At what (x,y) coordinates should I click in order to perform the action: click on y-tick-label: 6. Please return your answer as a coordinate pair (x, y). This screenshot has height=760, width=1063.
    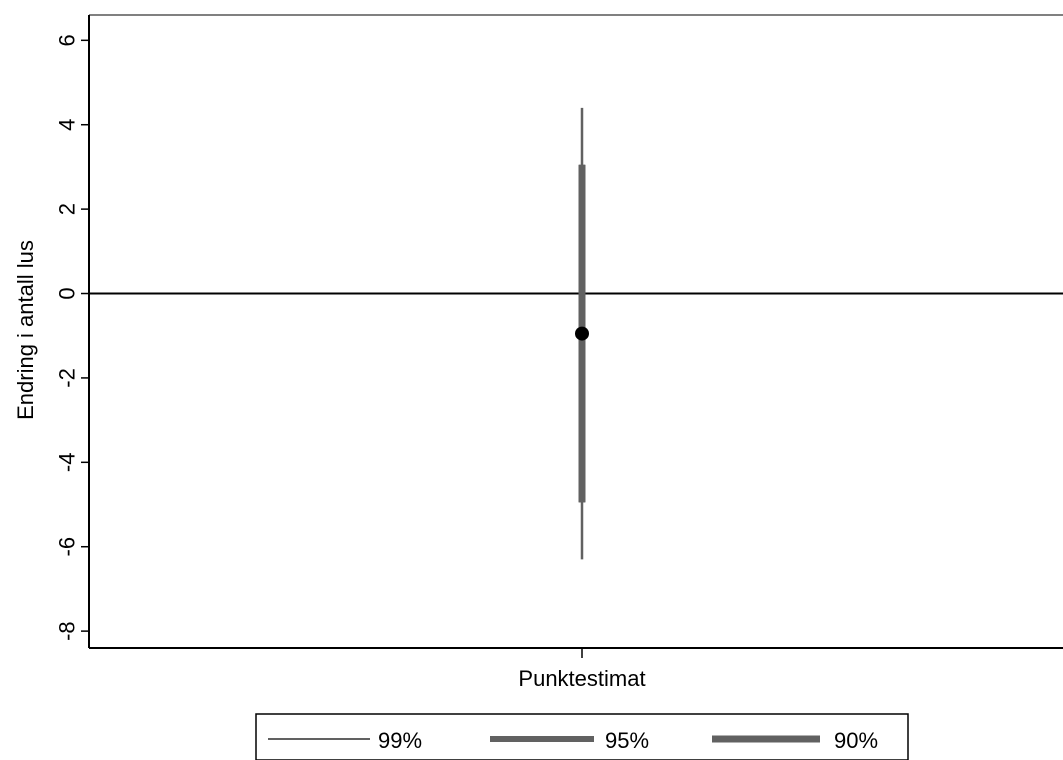
    Looking at the image, I should click on (67, 40).